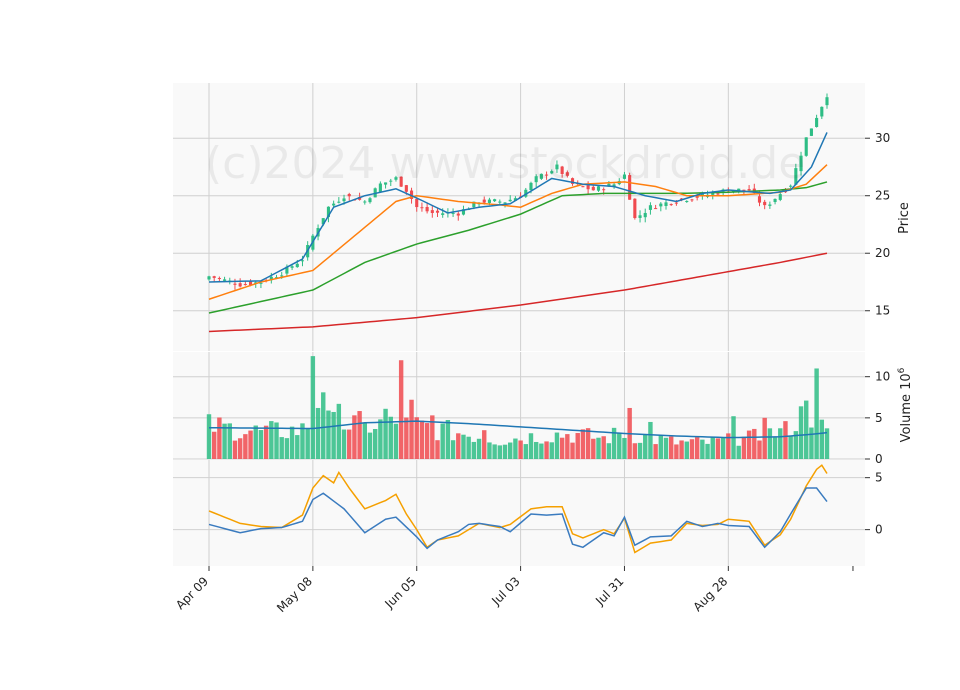 The image size is (960, 690). Describe the element at coordinates (882, 253) in the screenshot. I see `price-tick-label: 20` at that location.